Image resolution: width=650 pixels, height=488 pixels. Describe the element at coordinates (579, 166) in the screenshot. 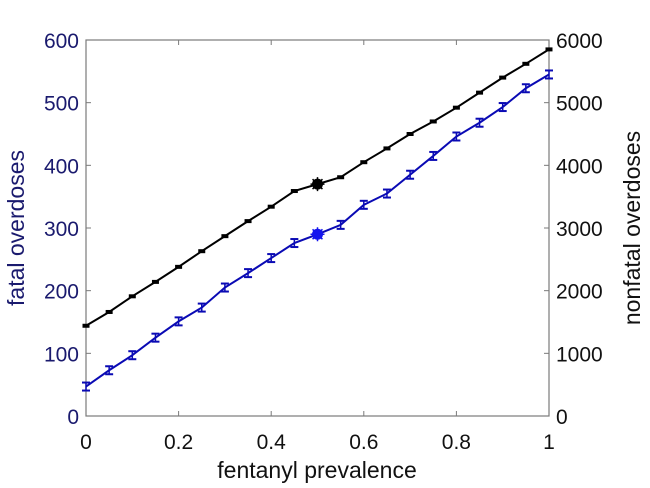

I see `y2-tick-label: 4000` at that location.